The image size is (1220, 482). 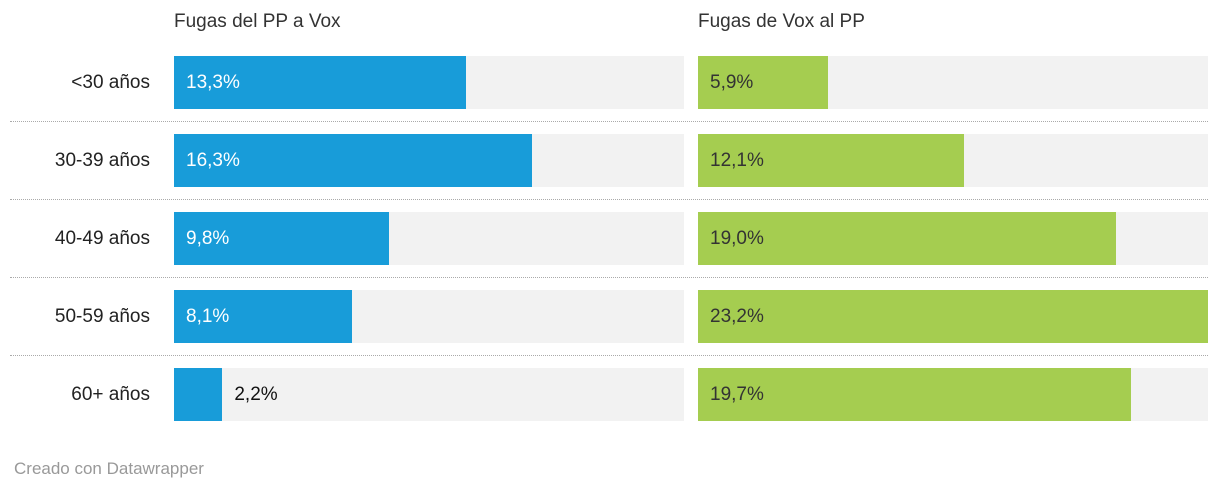 I want to click on bar-pp-a-vox: 8,1%, so click(x=263, y=316).